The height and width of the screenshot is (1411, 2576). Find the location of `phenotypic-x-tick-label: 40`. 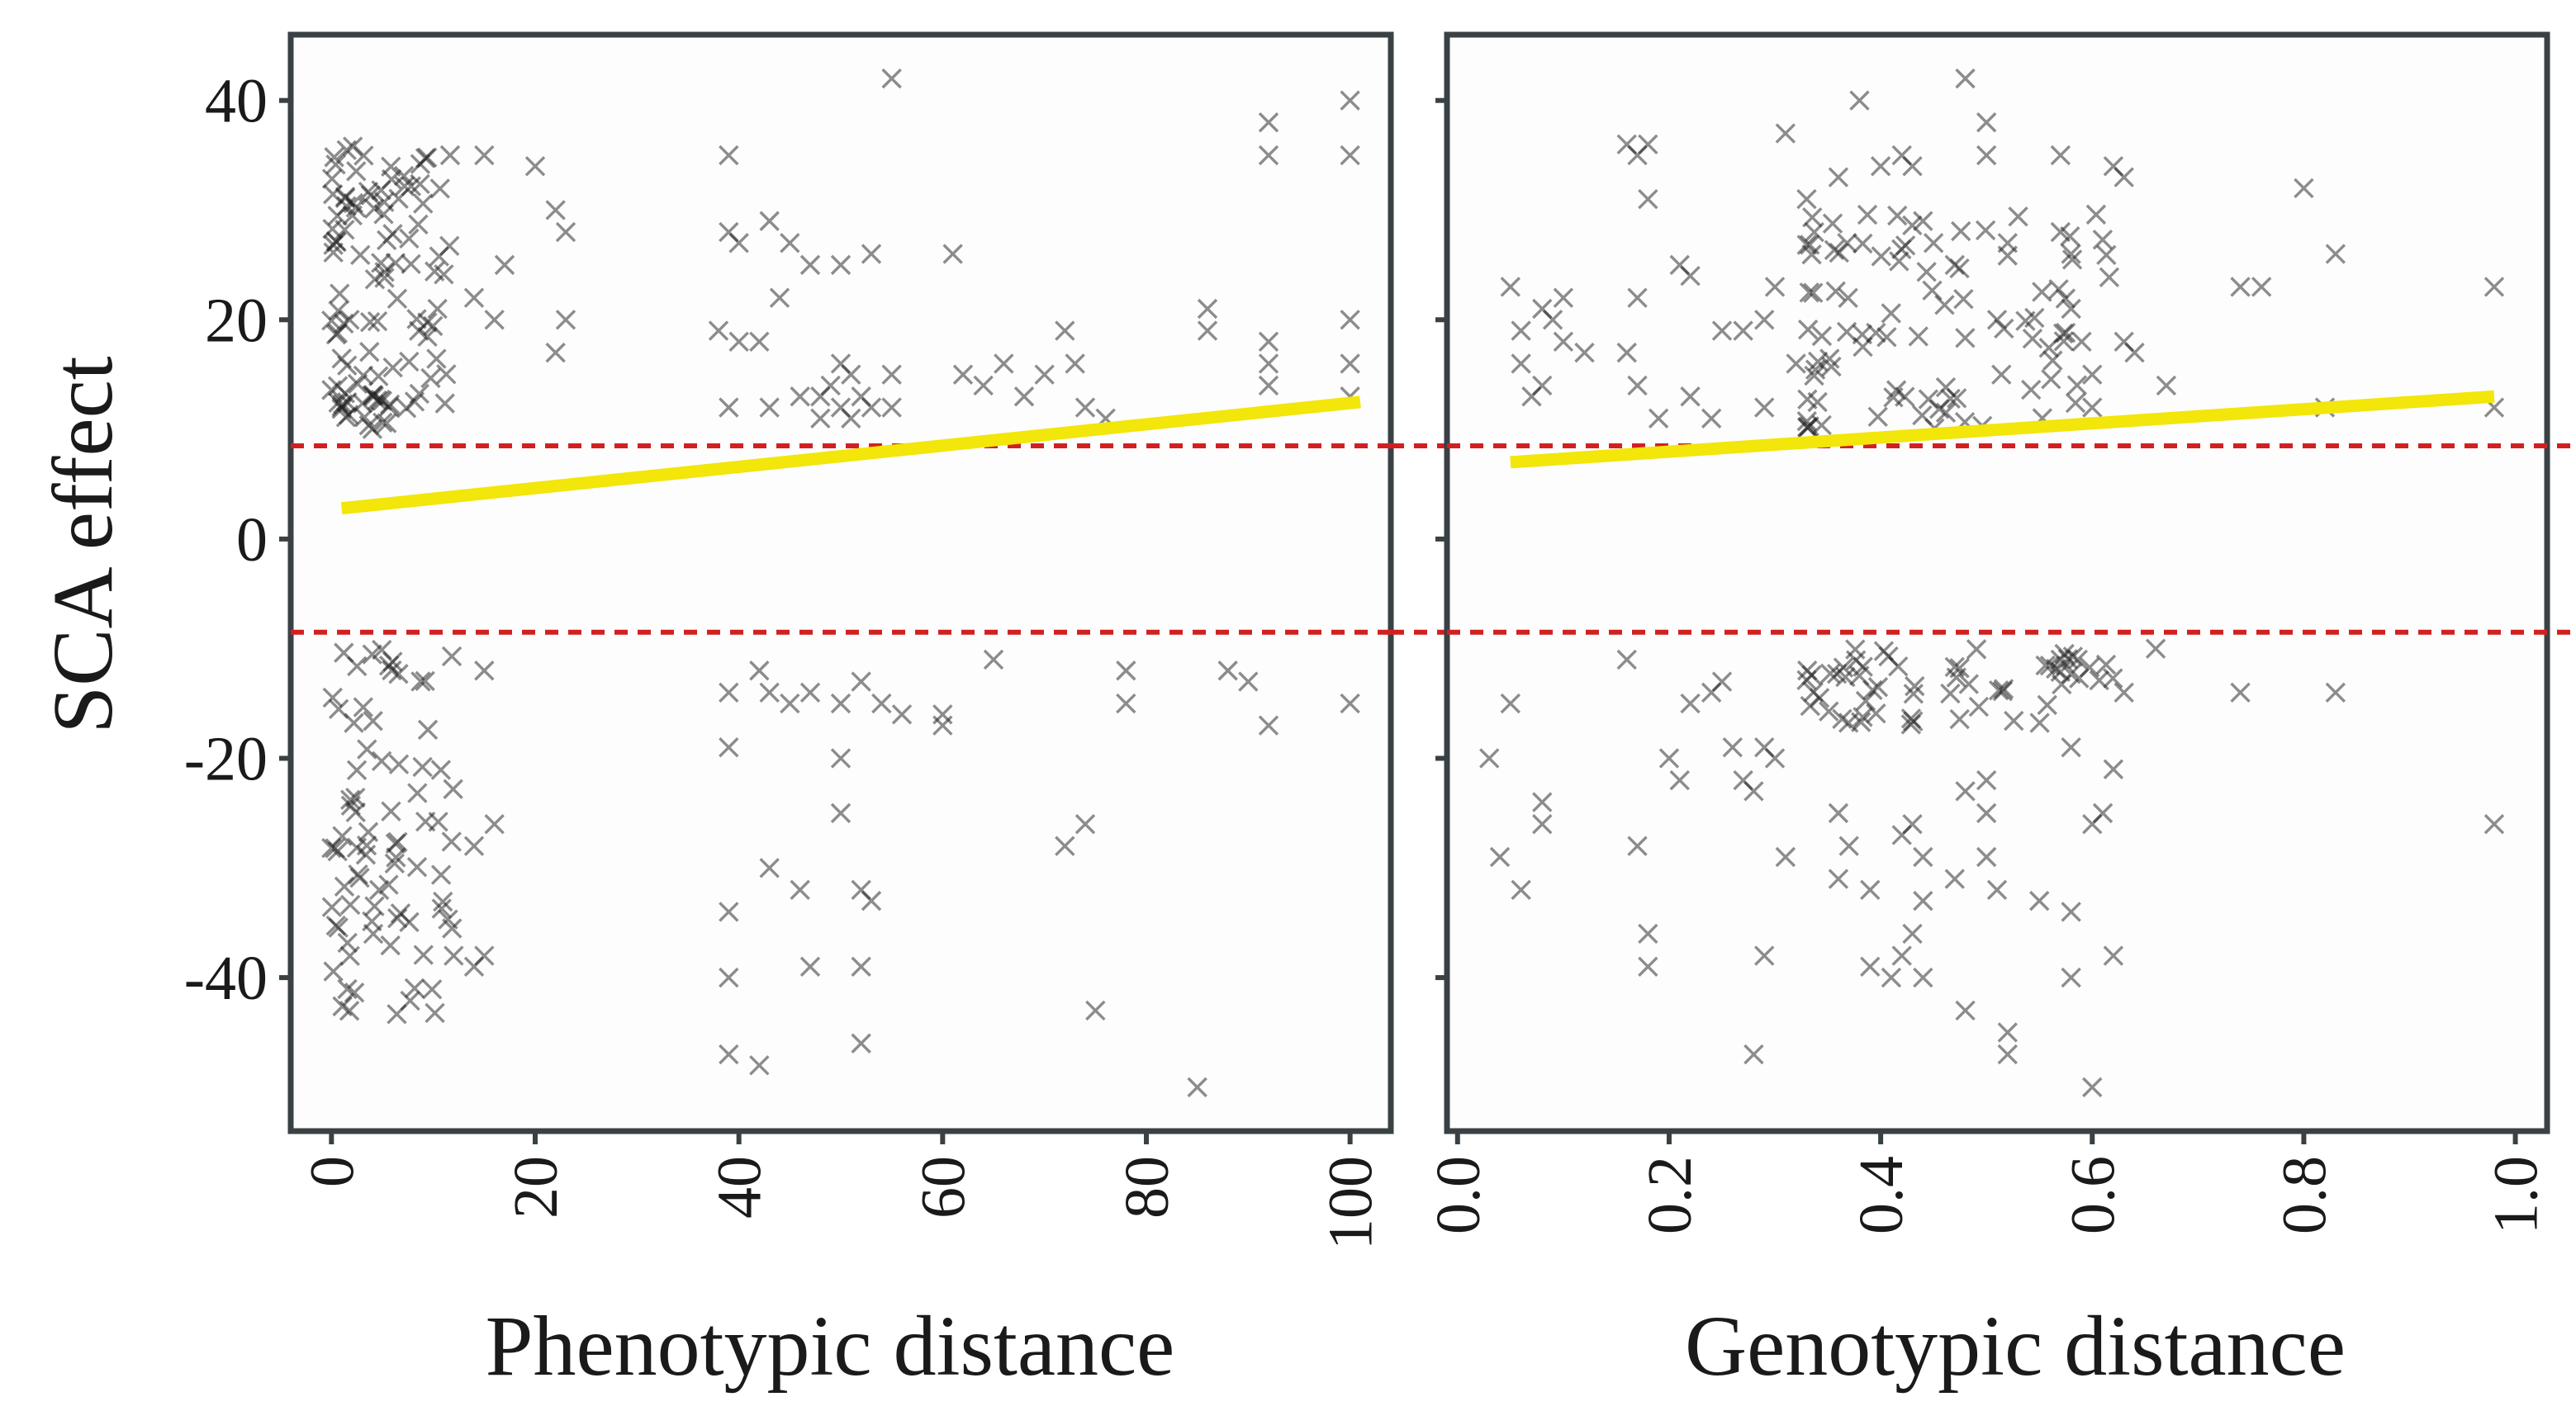

phenotypic-x-tick-label: 40 is located at coordinates (740, 1187).